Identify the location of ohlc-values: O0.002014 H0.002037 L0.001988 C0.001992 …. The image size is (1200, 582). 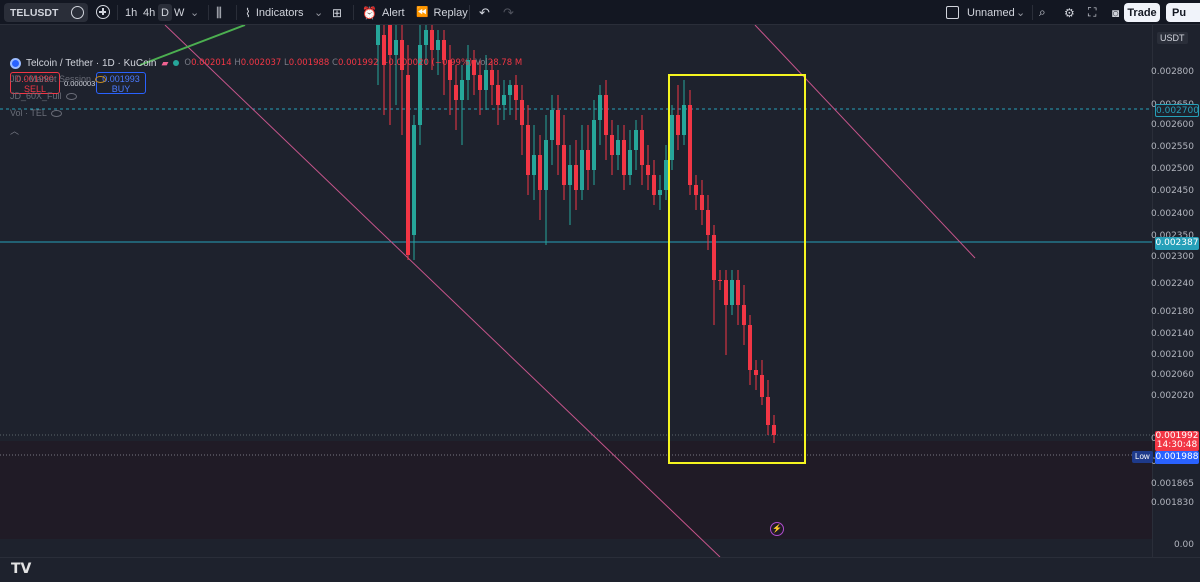
(353, 63).